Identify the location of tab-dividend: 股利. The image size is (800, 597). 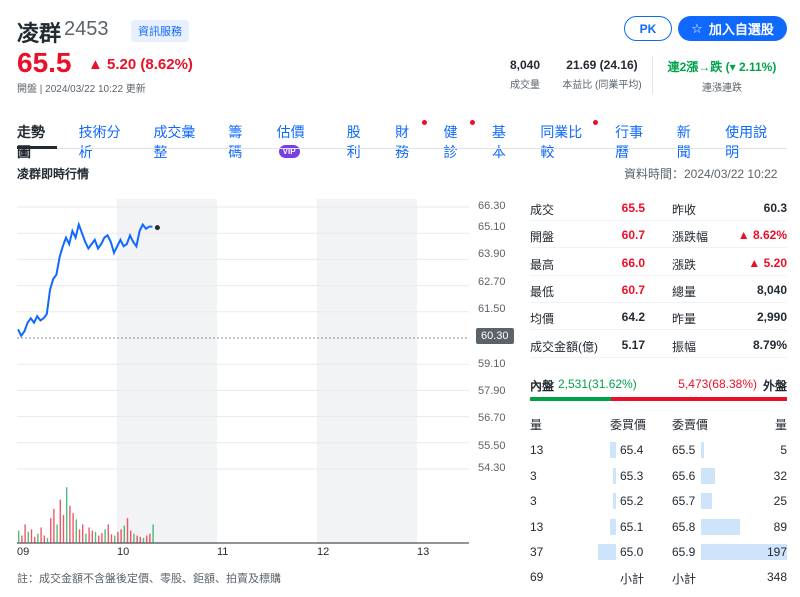
(353, 142).